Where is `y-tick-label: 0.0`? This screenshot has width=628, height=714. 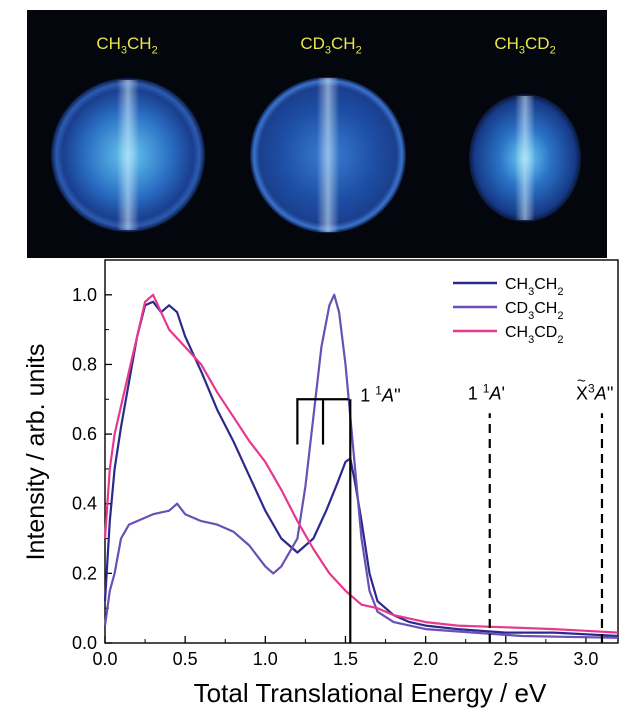 y-tick-label: 0.0 is located at coordinates (84, 643).